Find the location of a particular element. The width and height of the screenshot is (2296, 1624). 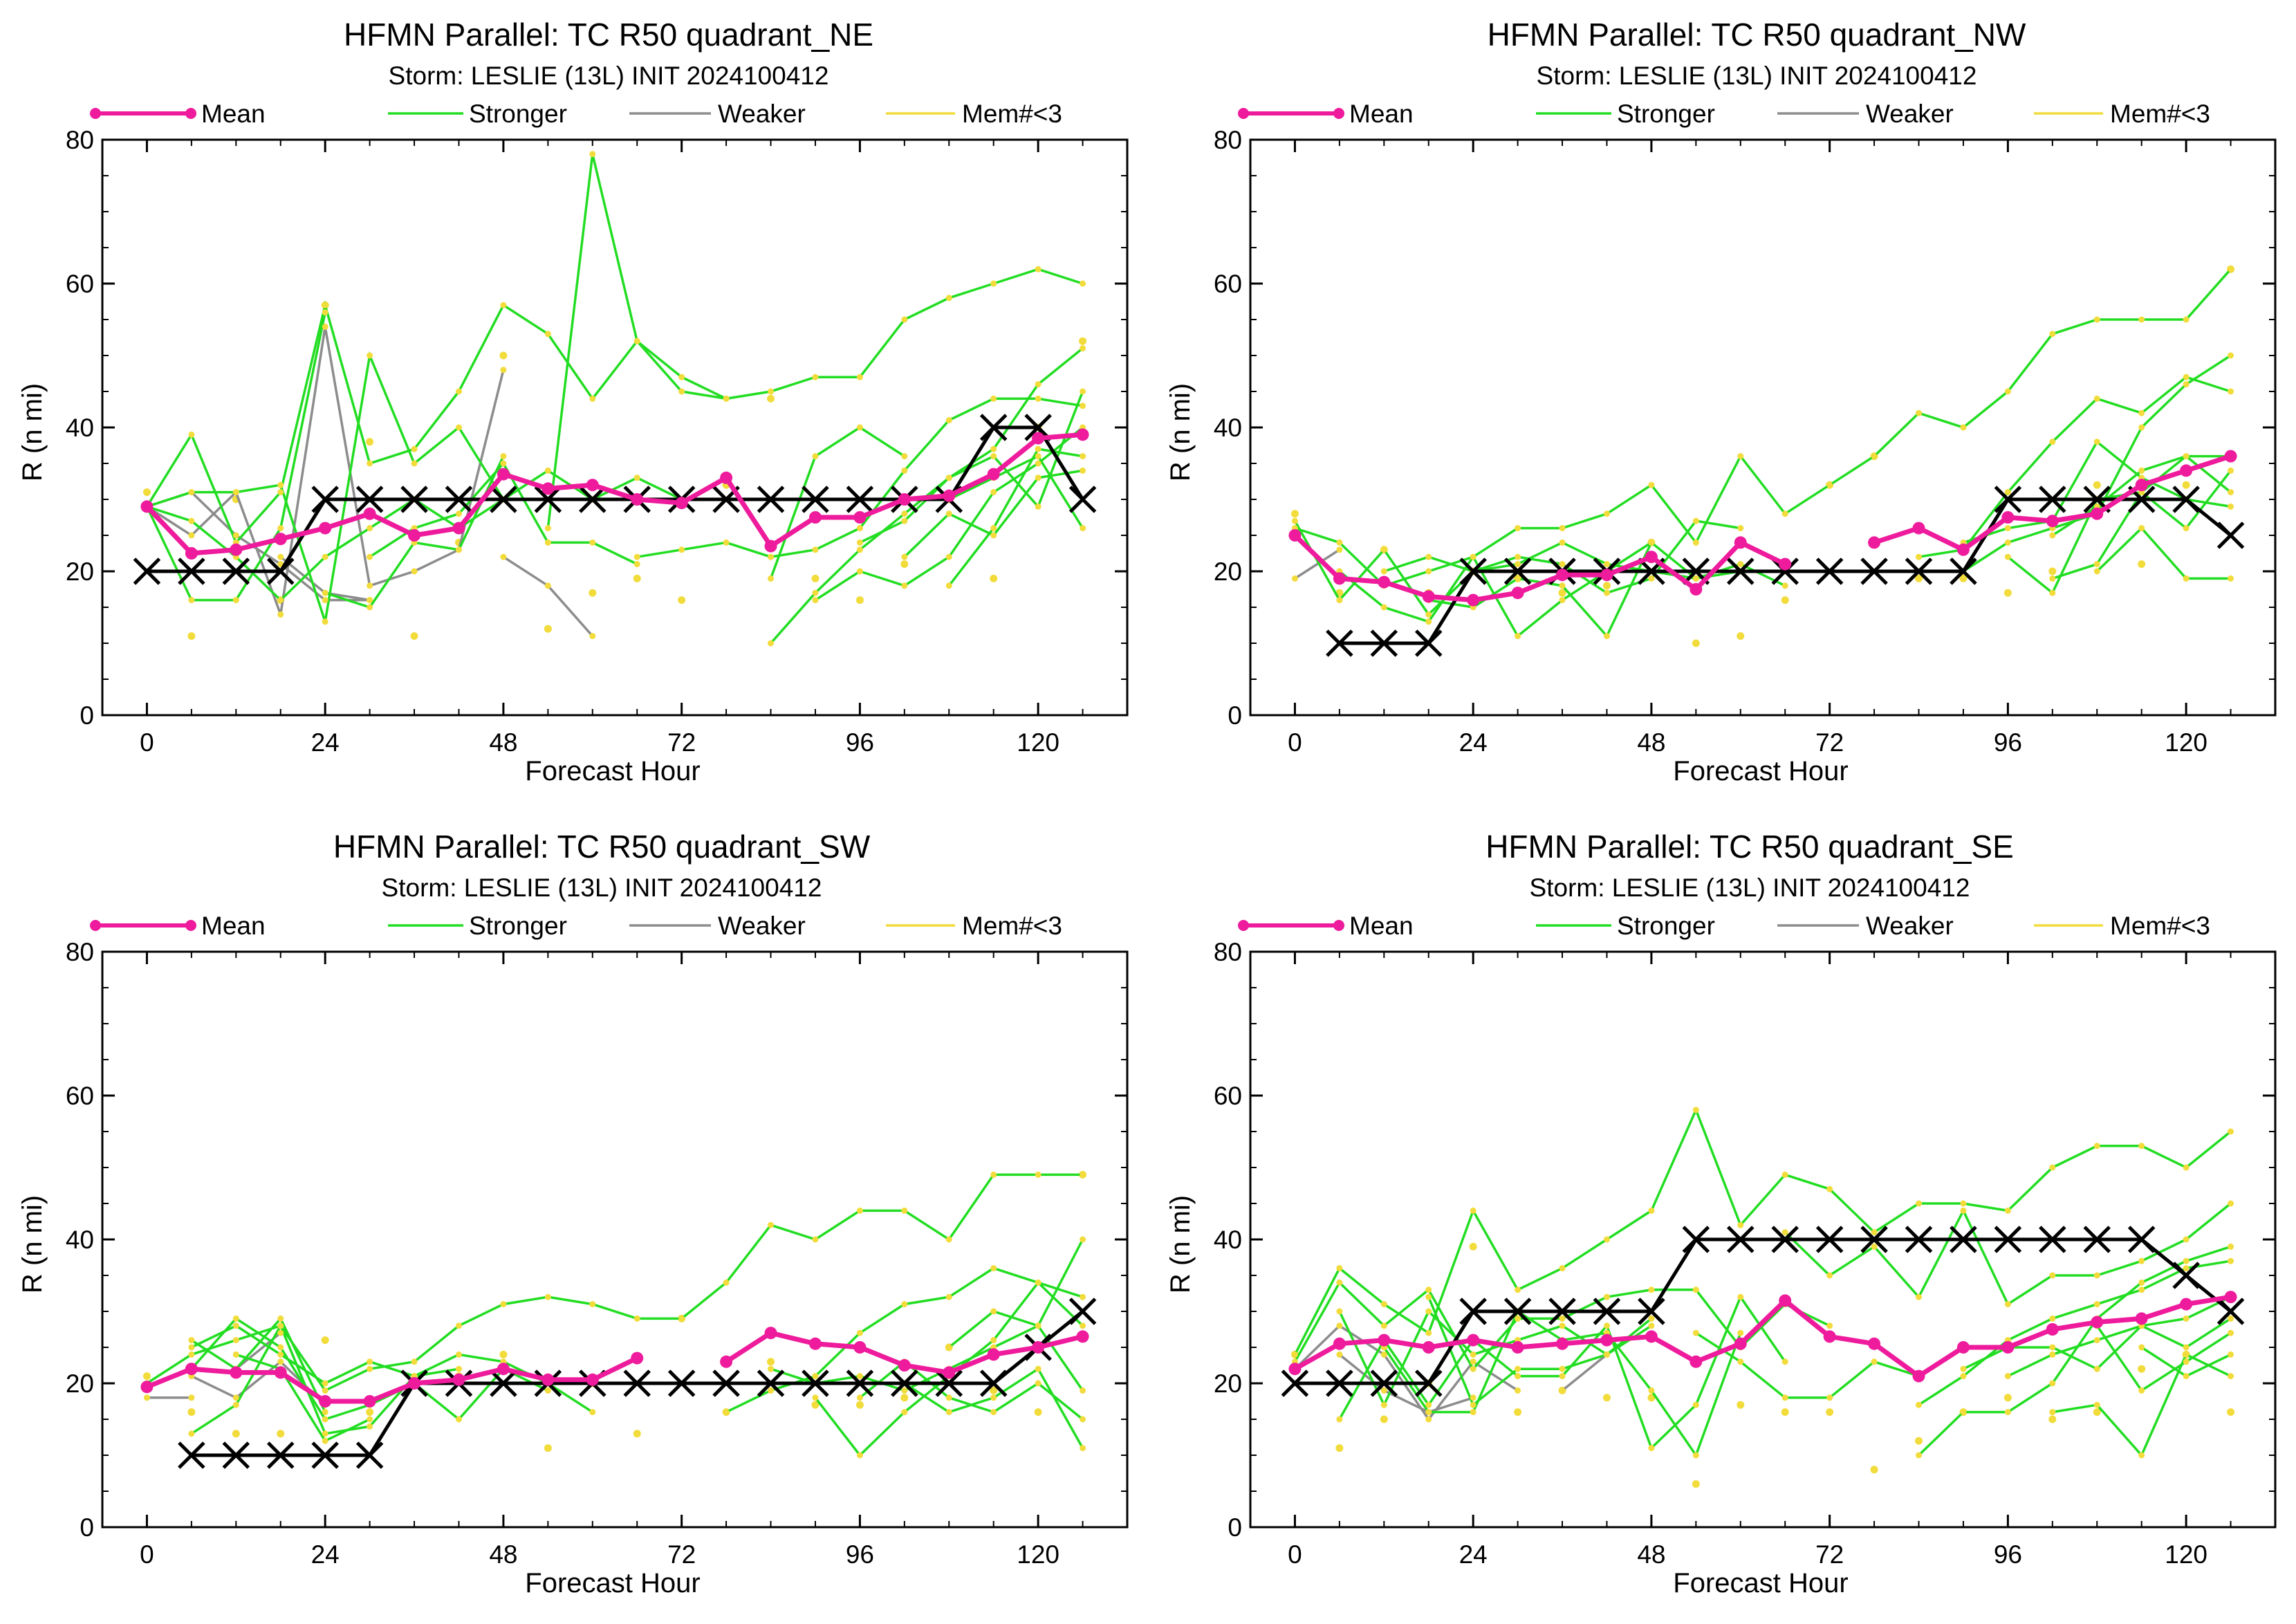

x-tick-label: 24 is located at coordinates (1474, 742).